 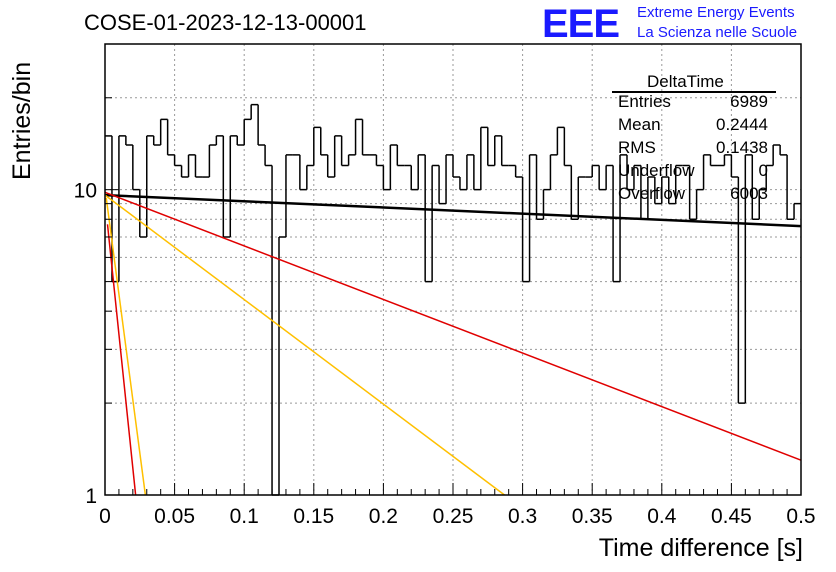 What do you see at coordinates (731, 516) in the screenshot?
I see `x-tick-label: 0.45` at bounding box center [731, 516].